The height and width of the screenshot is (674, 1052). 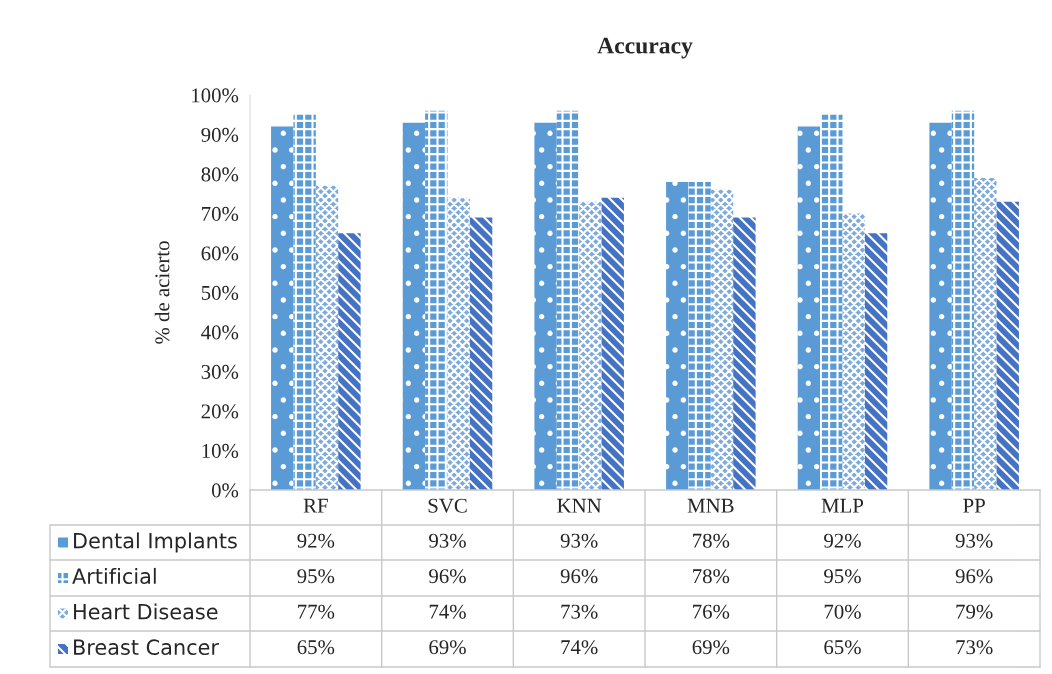 What do you see at coordinates (220, 371) in the screenshot?
I see `y-tick-label: 30%` at bounding box center [220, 371].